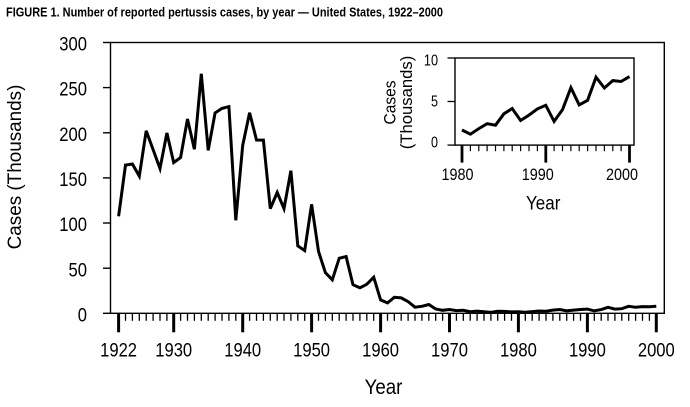 This screenshot has width=690, height=407. What do you see at coordinates (434, 102) in the screenshot?
I see `svg-text: 5` at bounding box center [434, 102].